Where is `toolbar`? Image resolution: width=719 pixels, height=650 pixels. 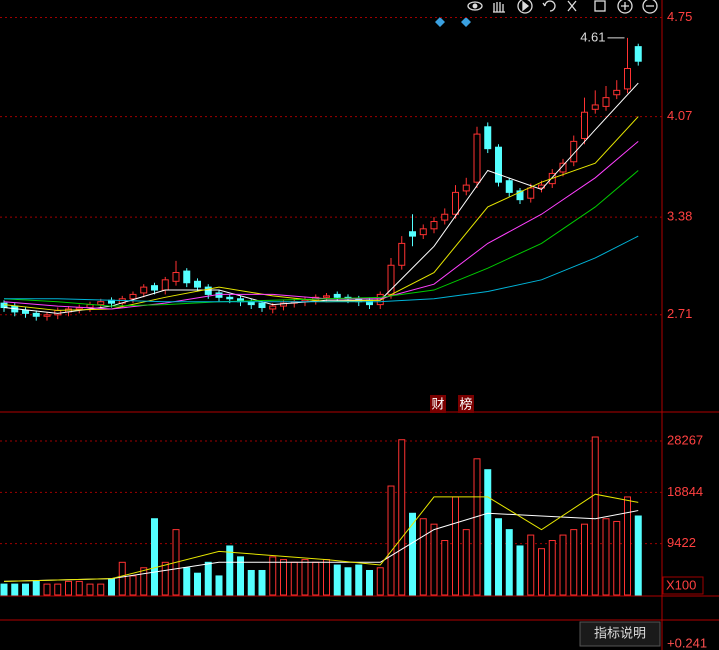 toolbar is located at coordinates (562, 7).